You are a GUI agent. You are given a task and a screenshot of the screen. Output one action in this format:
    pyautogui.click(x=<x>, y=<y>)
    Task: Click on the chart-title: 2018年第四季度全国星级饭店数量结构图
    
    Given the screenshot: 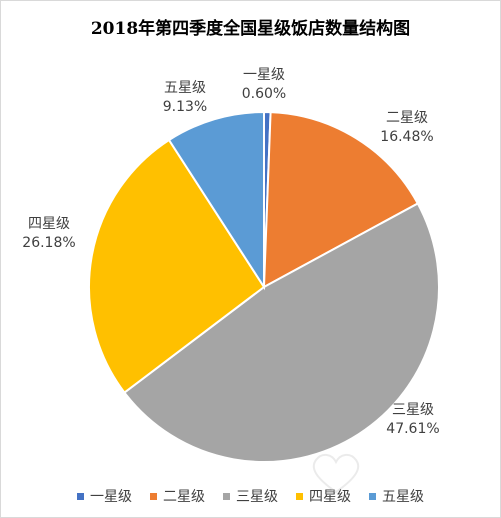 What is the action you would take?
    pyautogui.click(x=250, y=29)
    